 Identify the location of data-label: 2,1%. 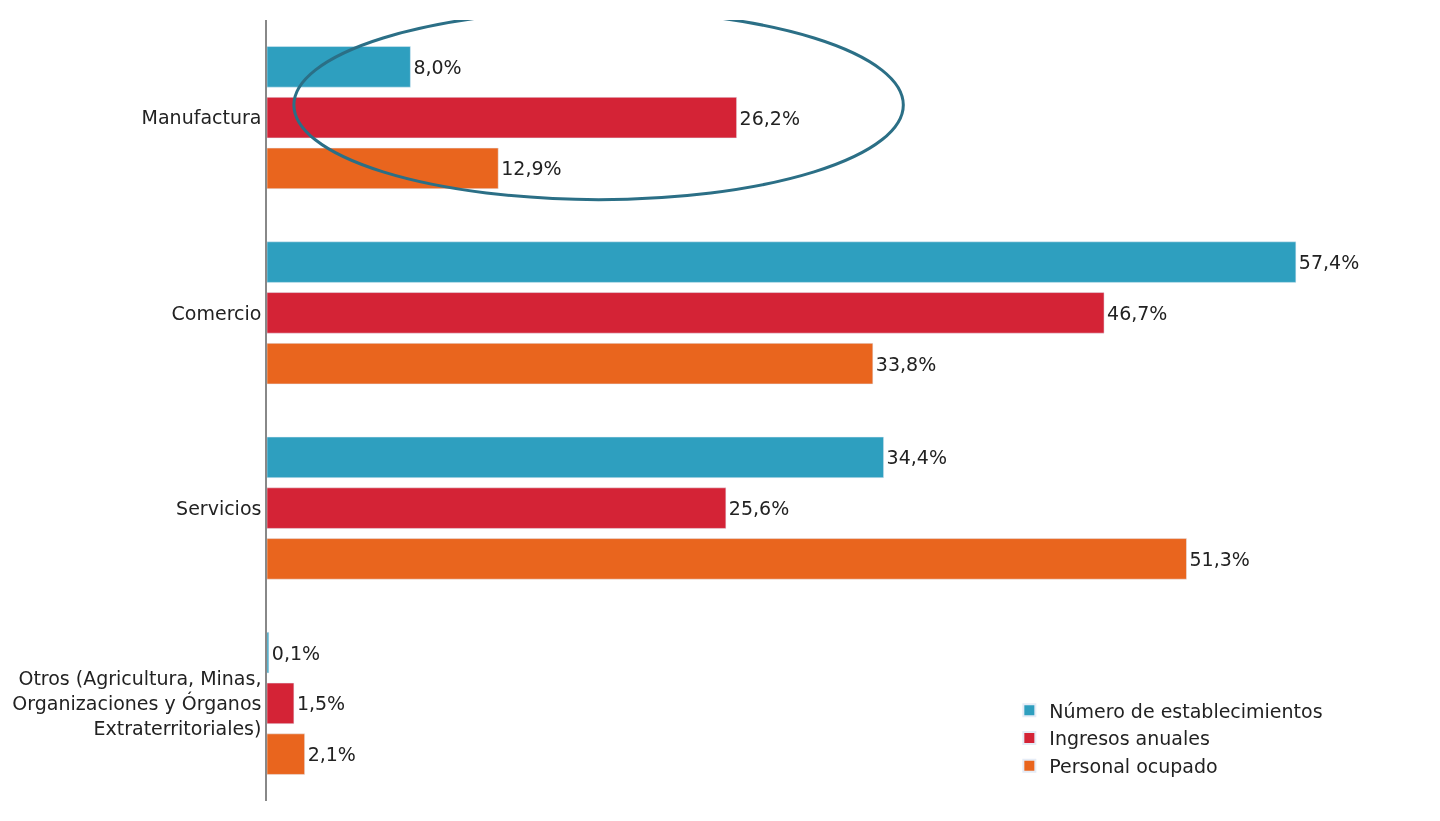
(331, 754).